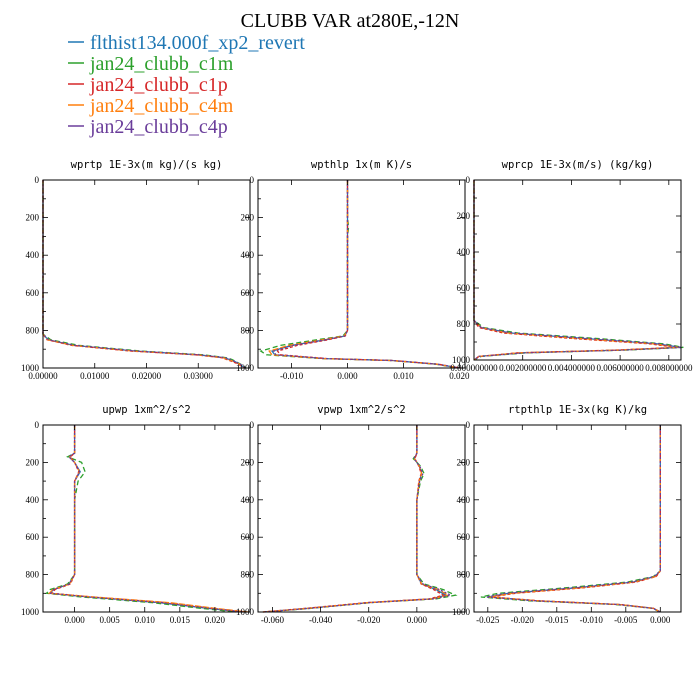 This screenshot has width=700, height=700. What do you see at coordinates (459, 376) in the screenshot?
I see `x-tick-label: 0.020` at bounding box center [459, 376].